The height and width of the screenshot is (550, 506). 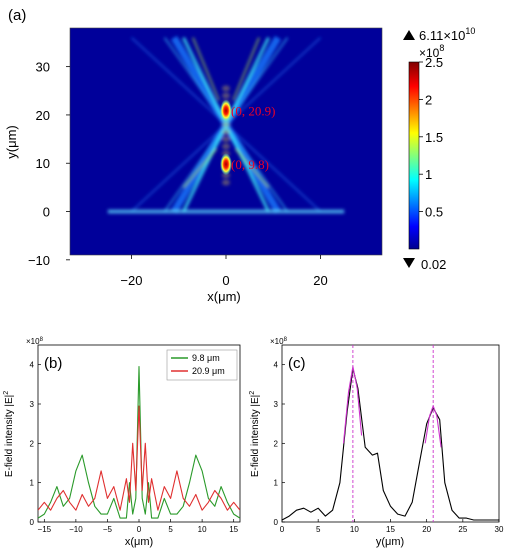 What do you see at coordinates (32, 522) in the screenshot?
I see `y-tick-label-b: 0` at bounding box center [32, 522].